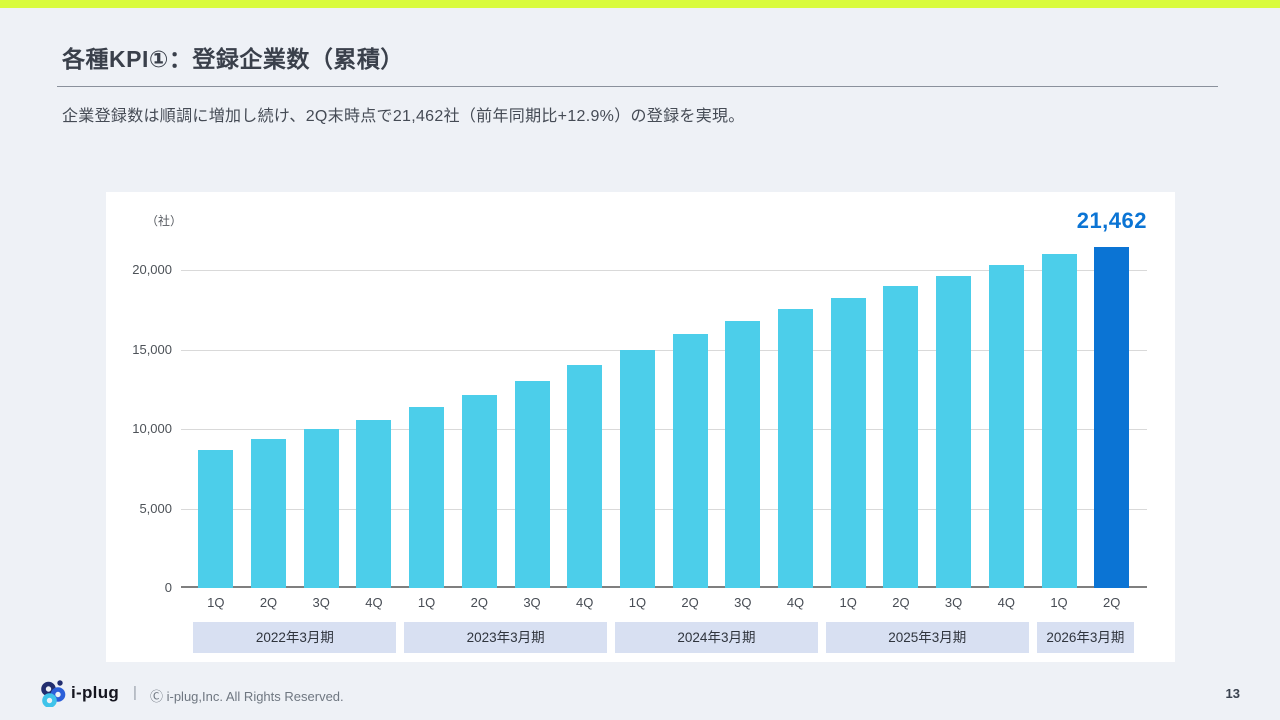 The width and height of the screenshot is (1280, 720). Describe the element at coordinates (637, 86) in the screenshot. I see `title-divider` at that location.